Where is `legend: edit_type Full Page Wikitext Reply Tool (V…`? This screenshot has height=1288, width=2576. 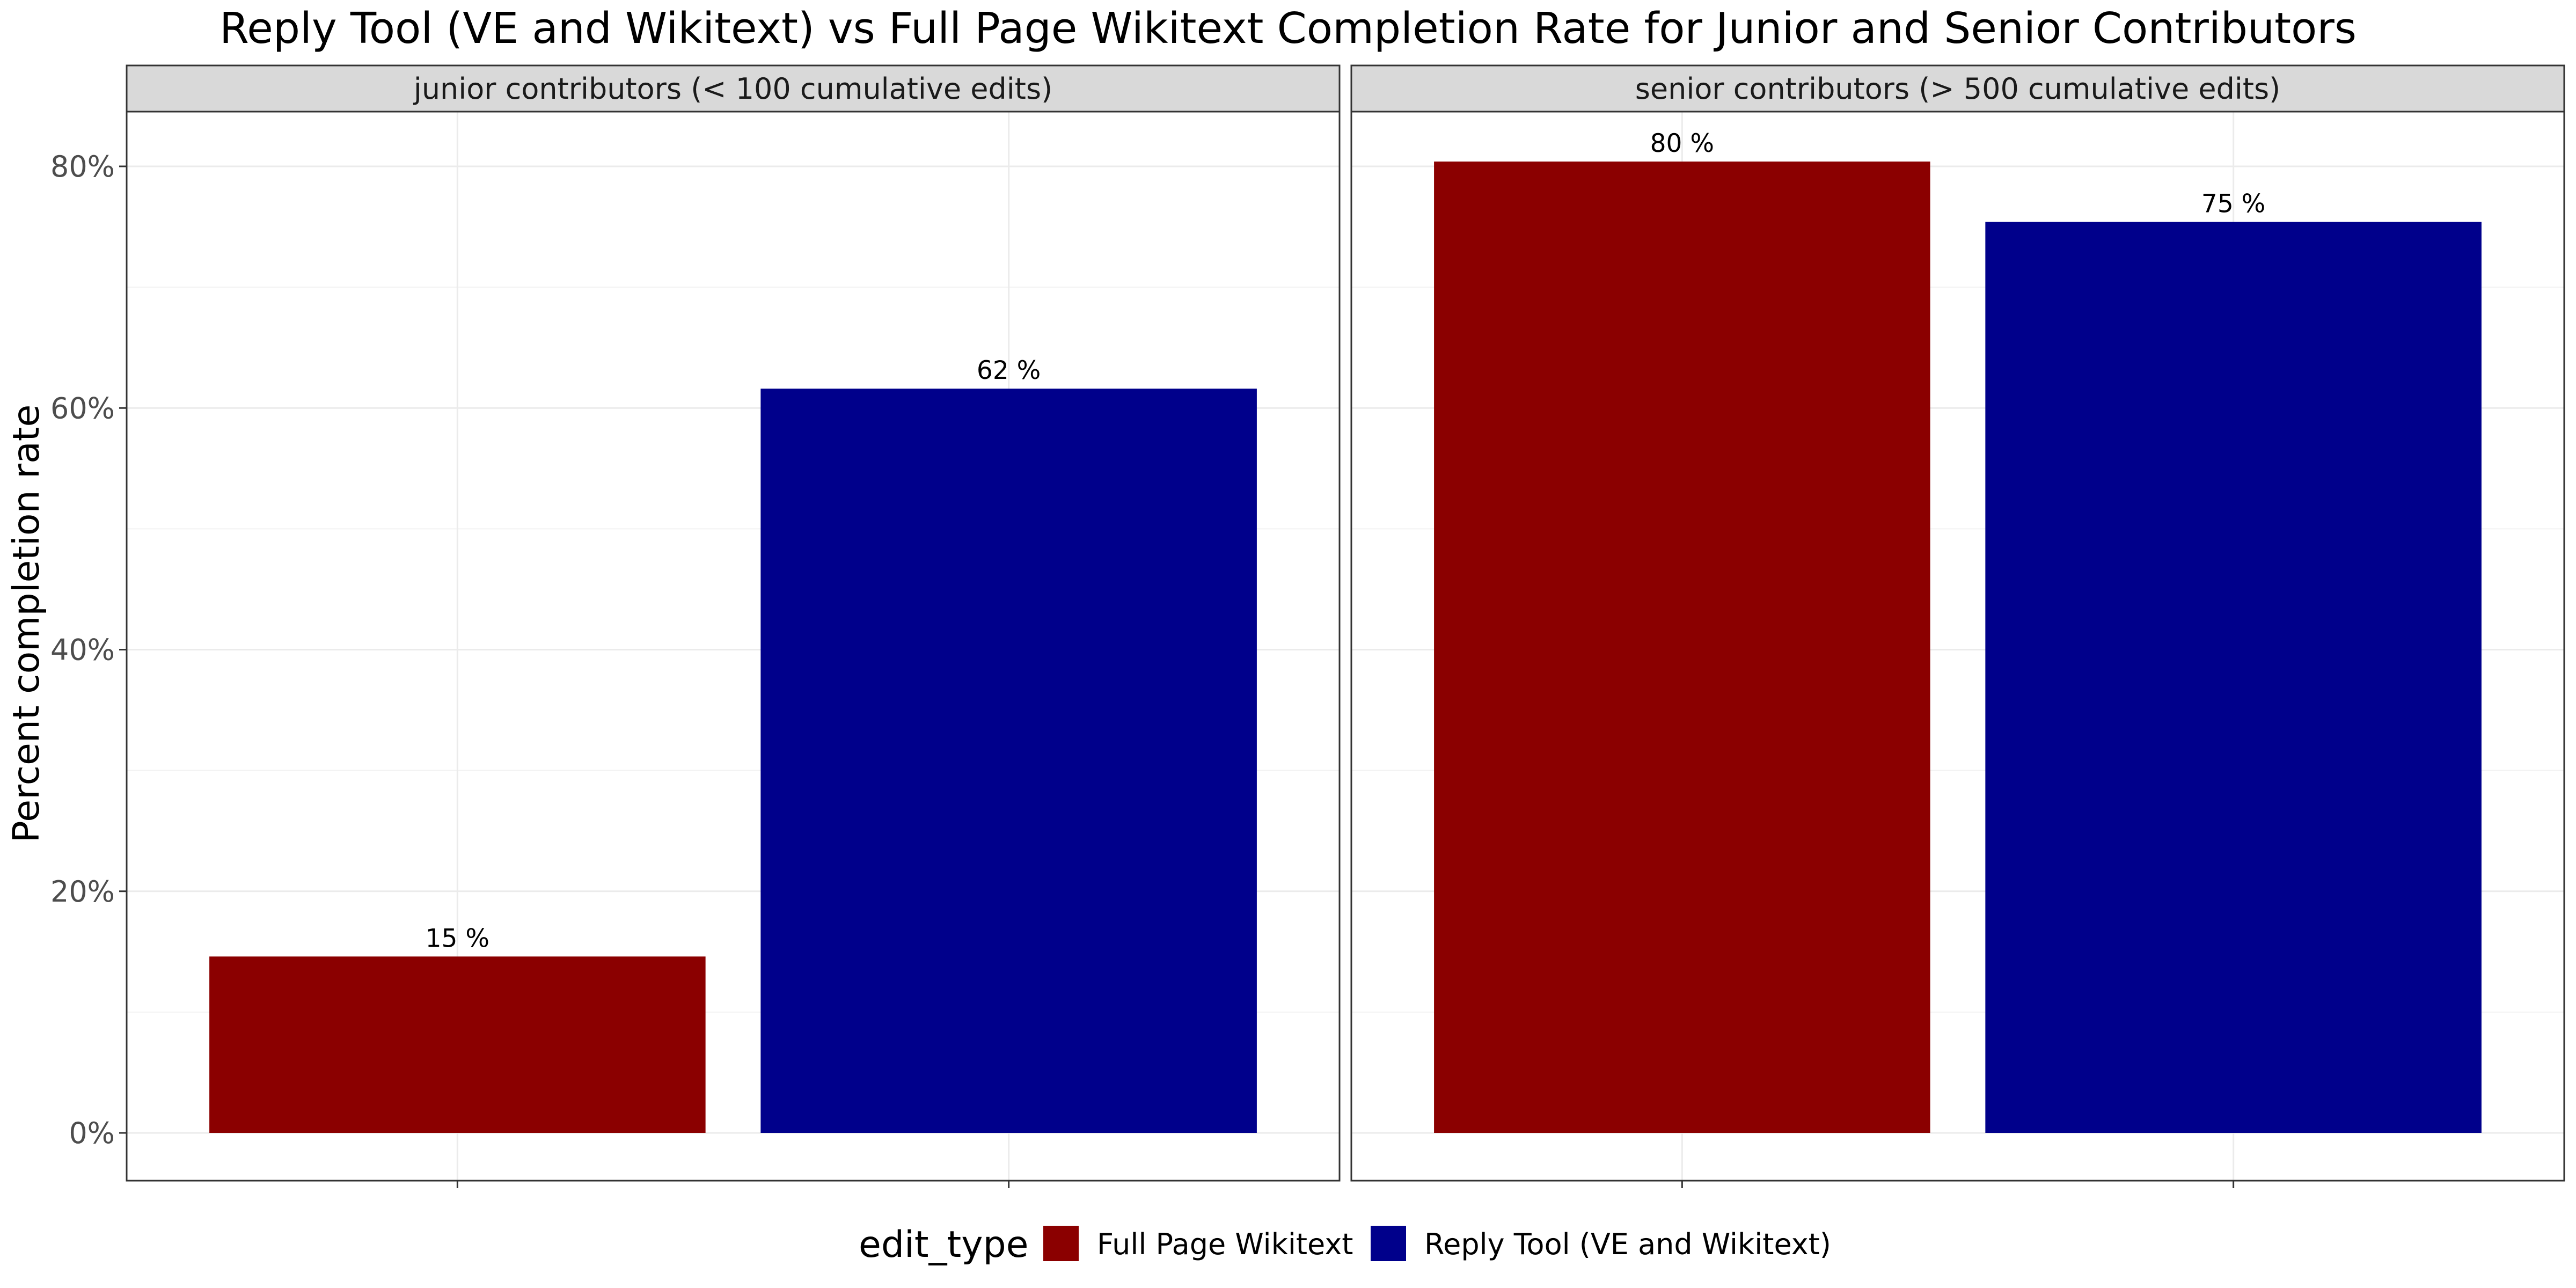
legend: edit_type Full Page Wikitext Reply Tool (V… is located at coordinates (1345, 1245).